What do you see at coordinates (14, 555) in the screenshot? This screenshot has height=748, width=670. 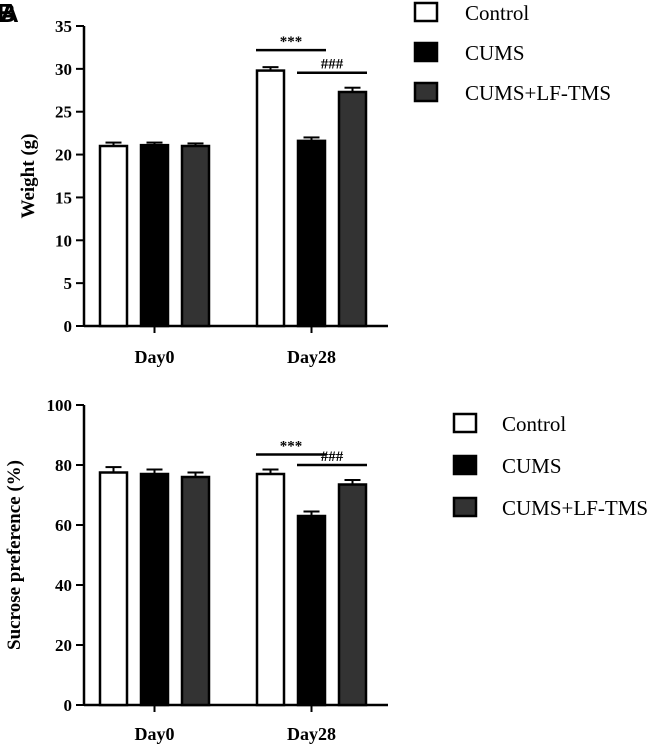 I see `y-axis-label: Sucrose preference (%)` at bounding box center [14, 555].